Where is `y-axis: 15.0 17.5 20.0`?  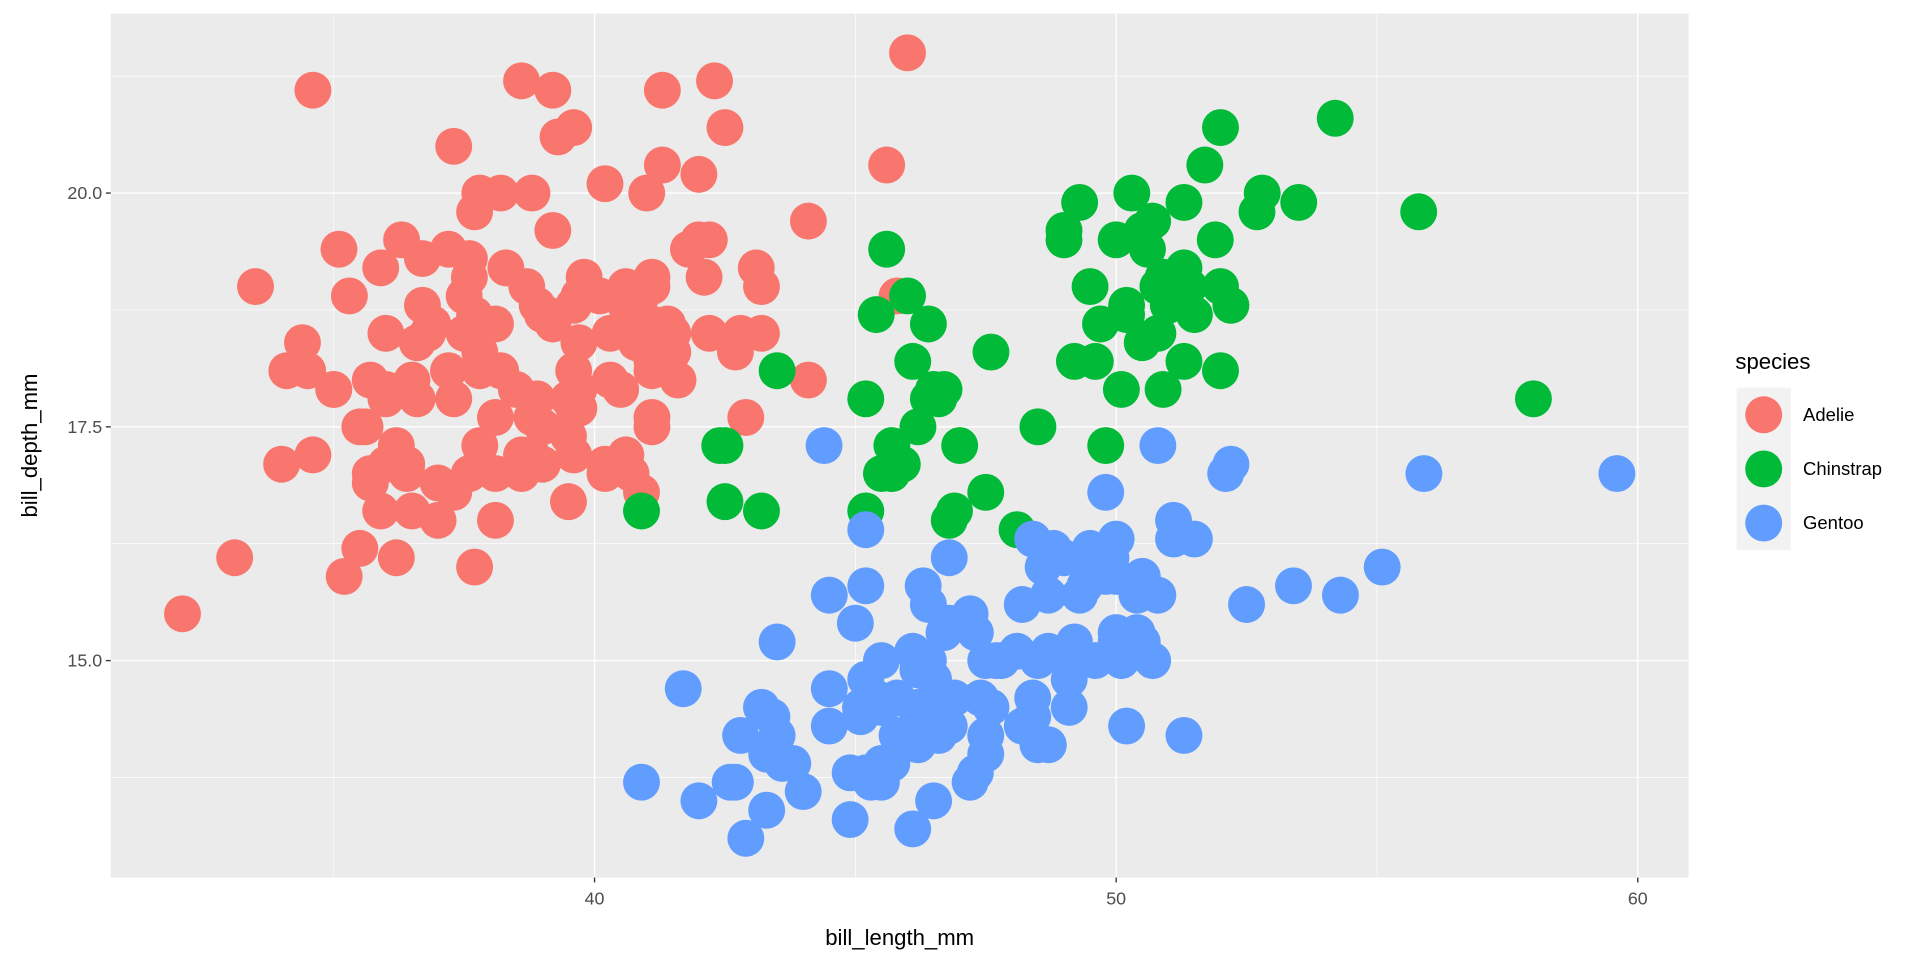 y-axis: 15.0 17.5 20.0 is located at coordinates (89, 427).